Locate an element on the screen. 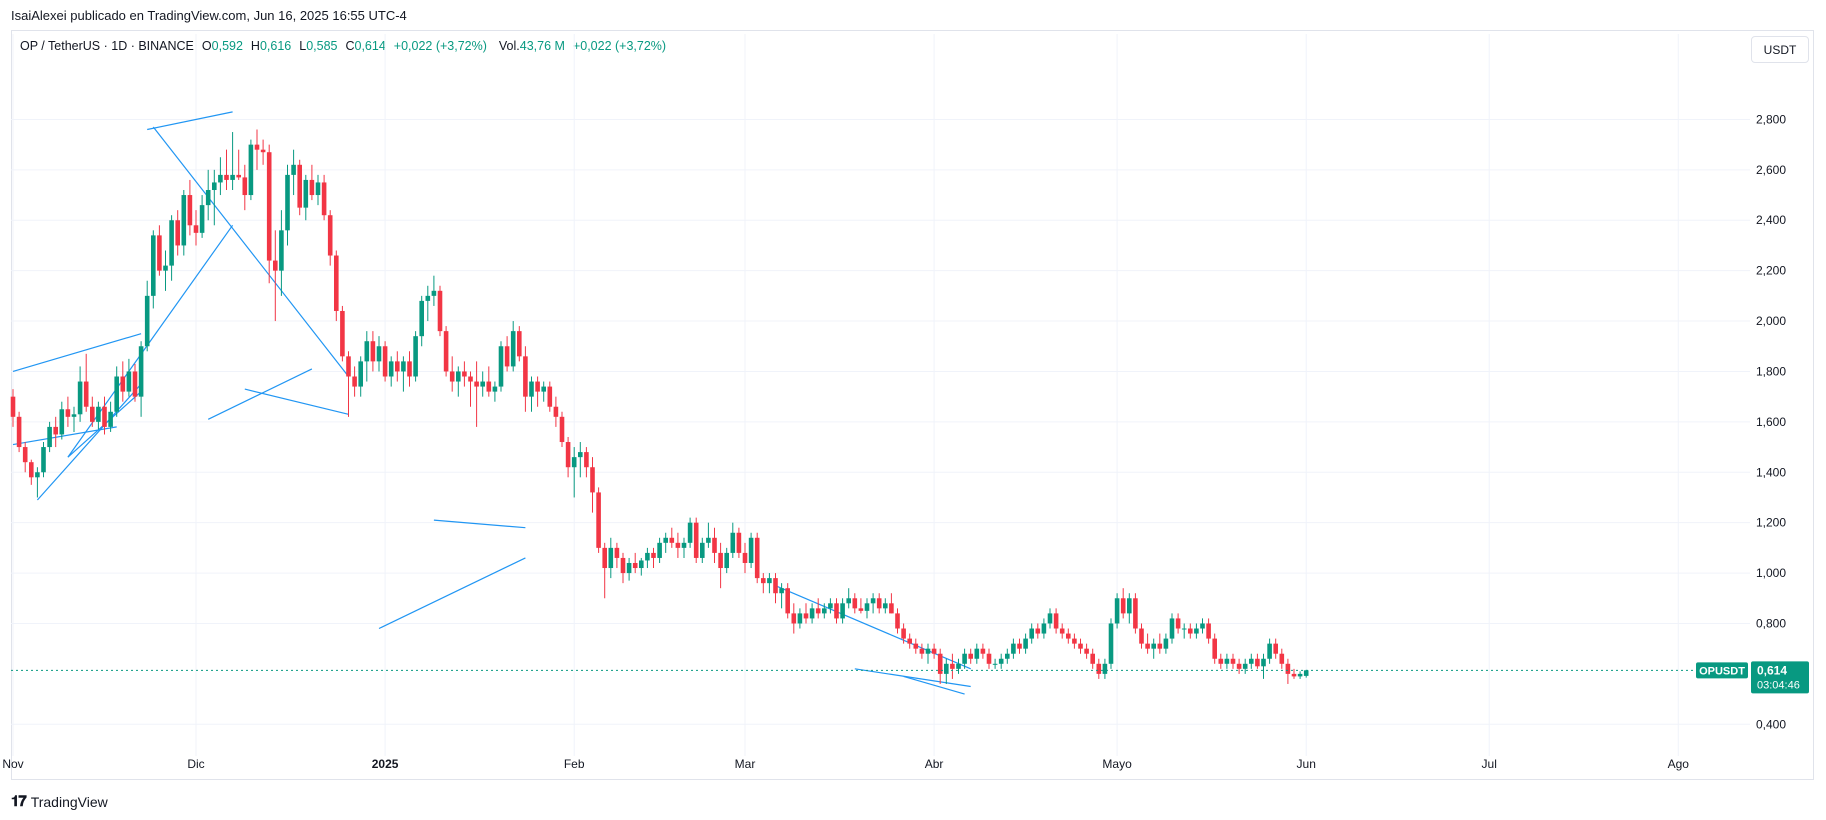 This screenshot has height=820, width=1826. trendline-may-support2 is located at coordinates (934, 685).